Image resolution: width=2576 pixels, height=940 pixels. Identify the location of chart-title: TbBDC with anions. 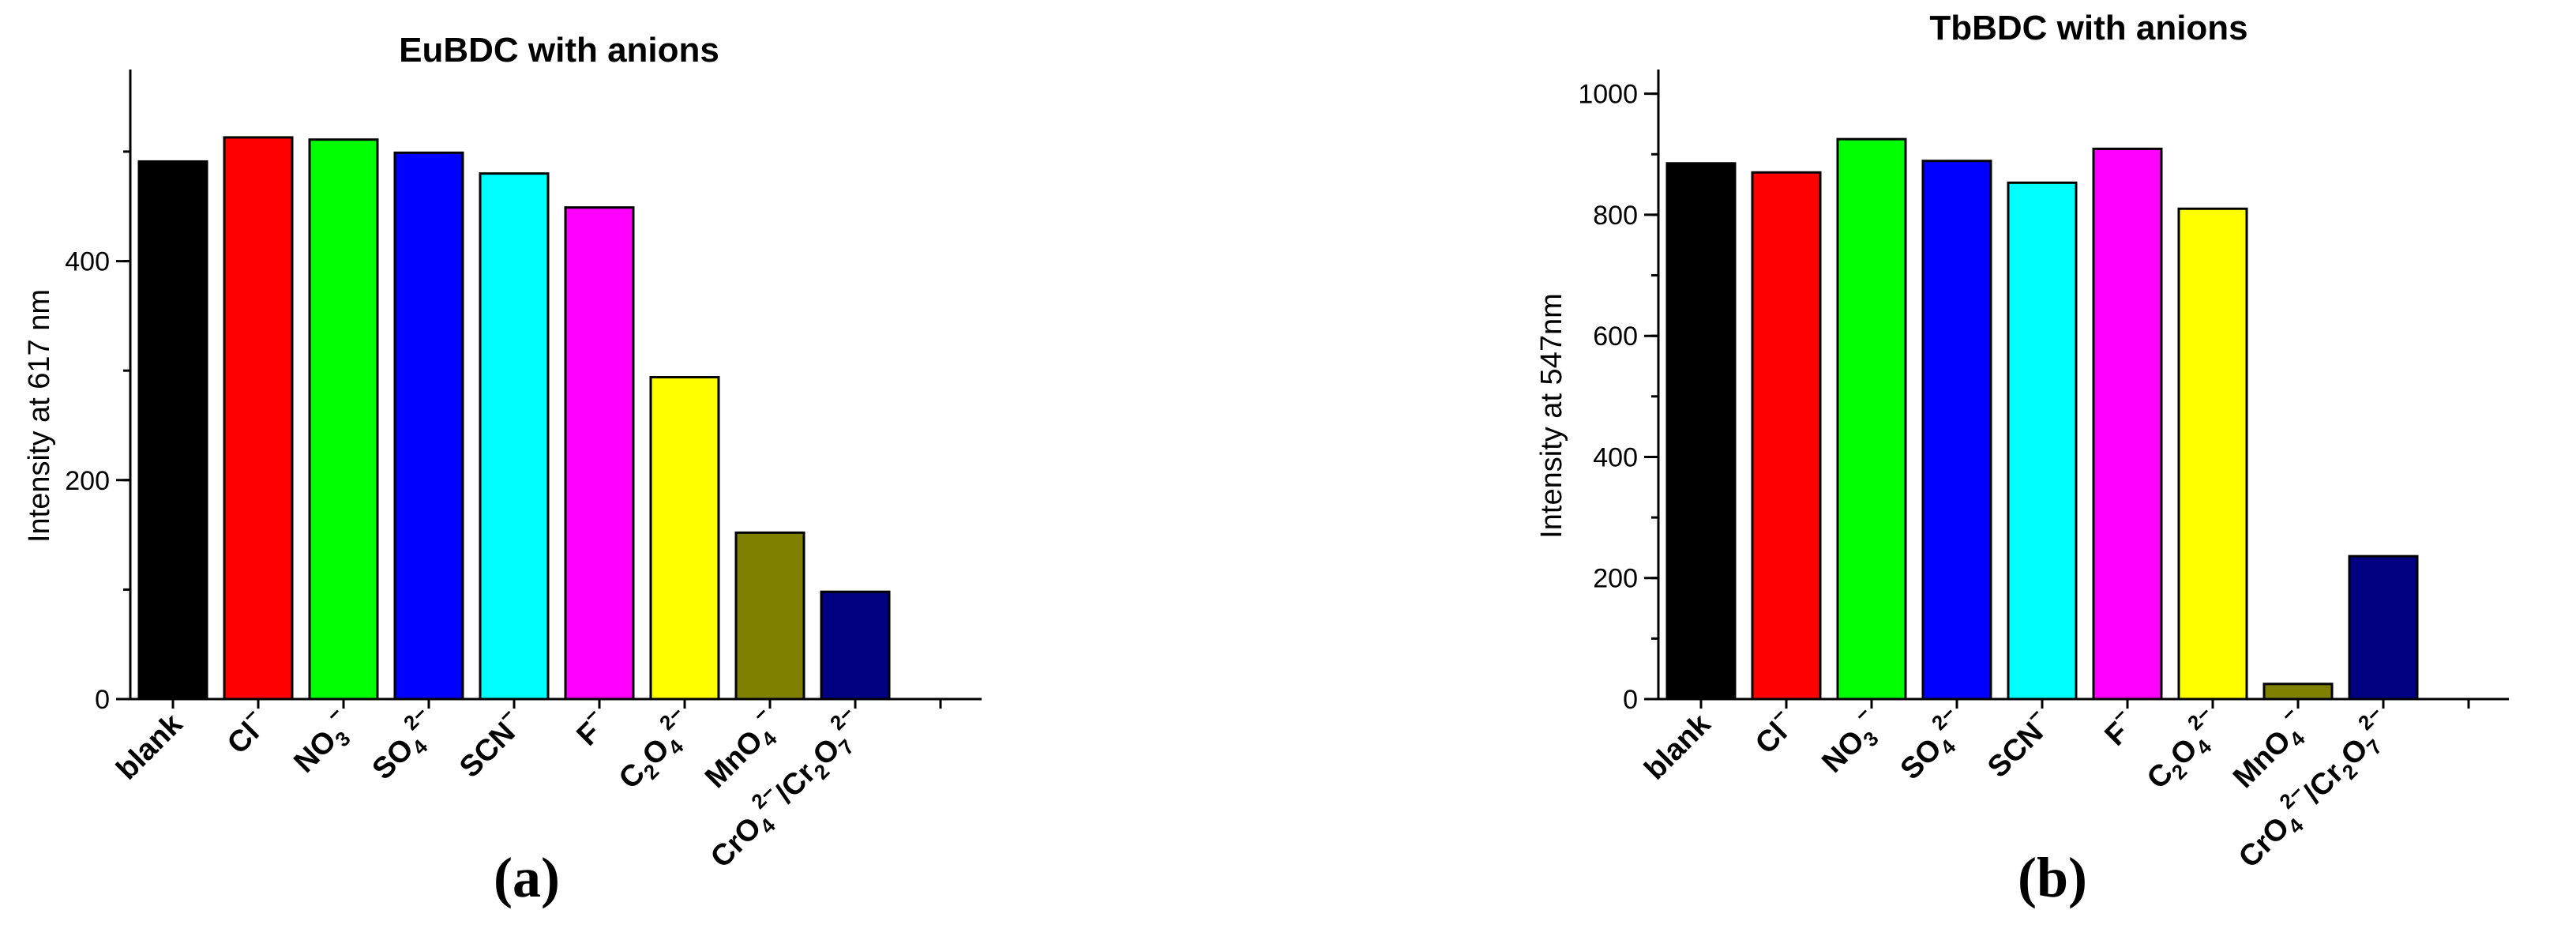
(2088, 28).